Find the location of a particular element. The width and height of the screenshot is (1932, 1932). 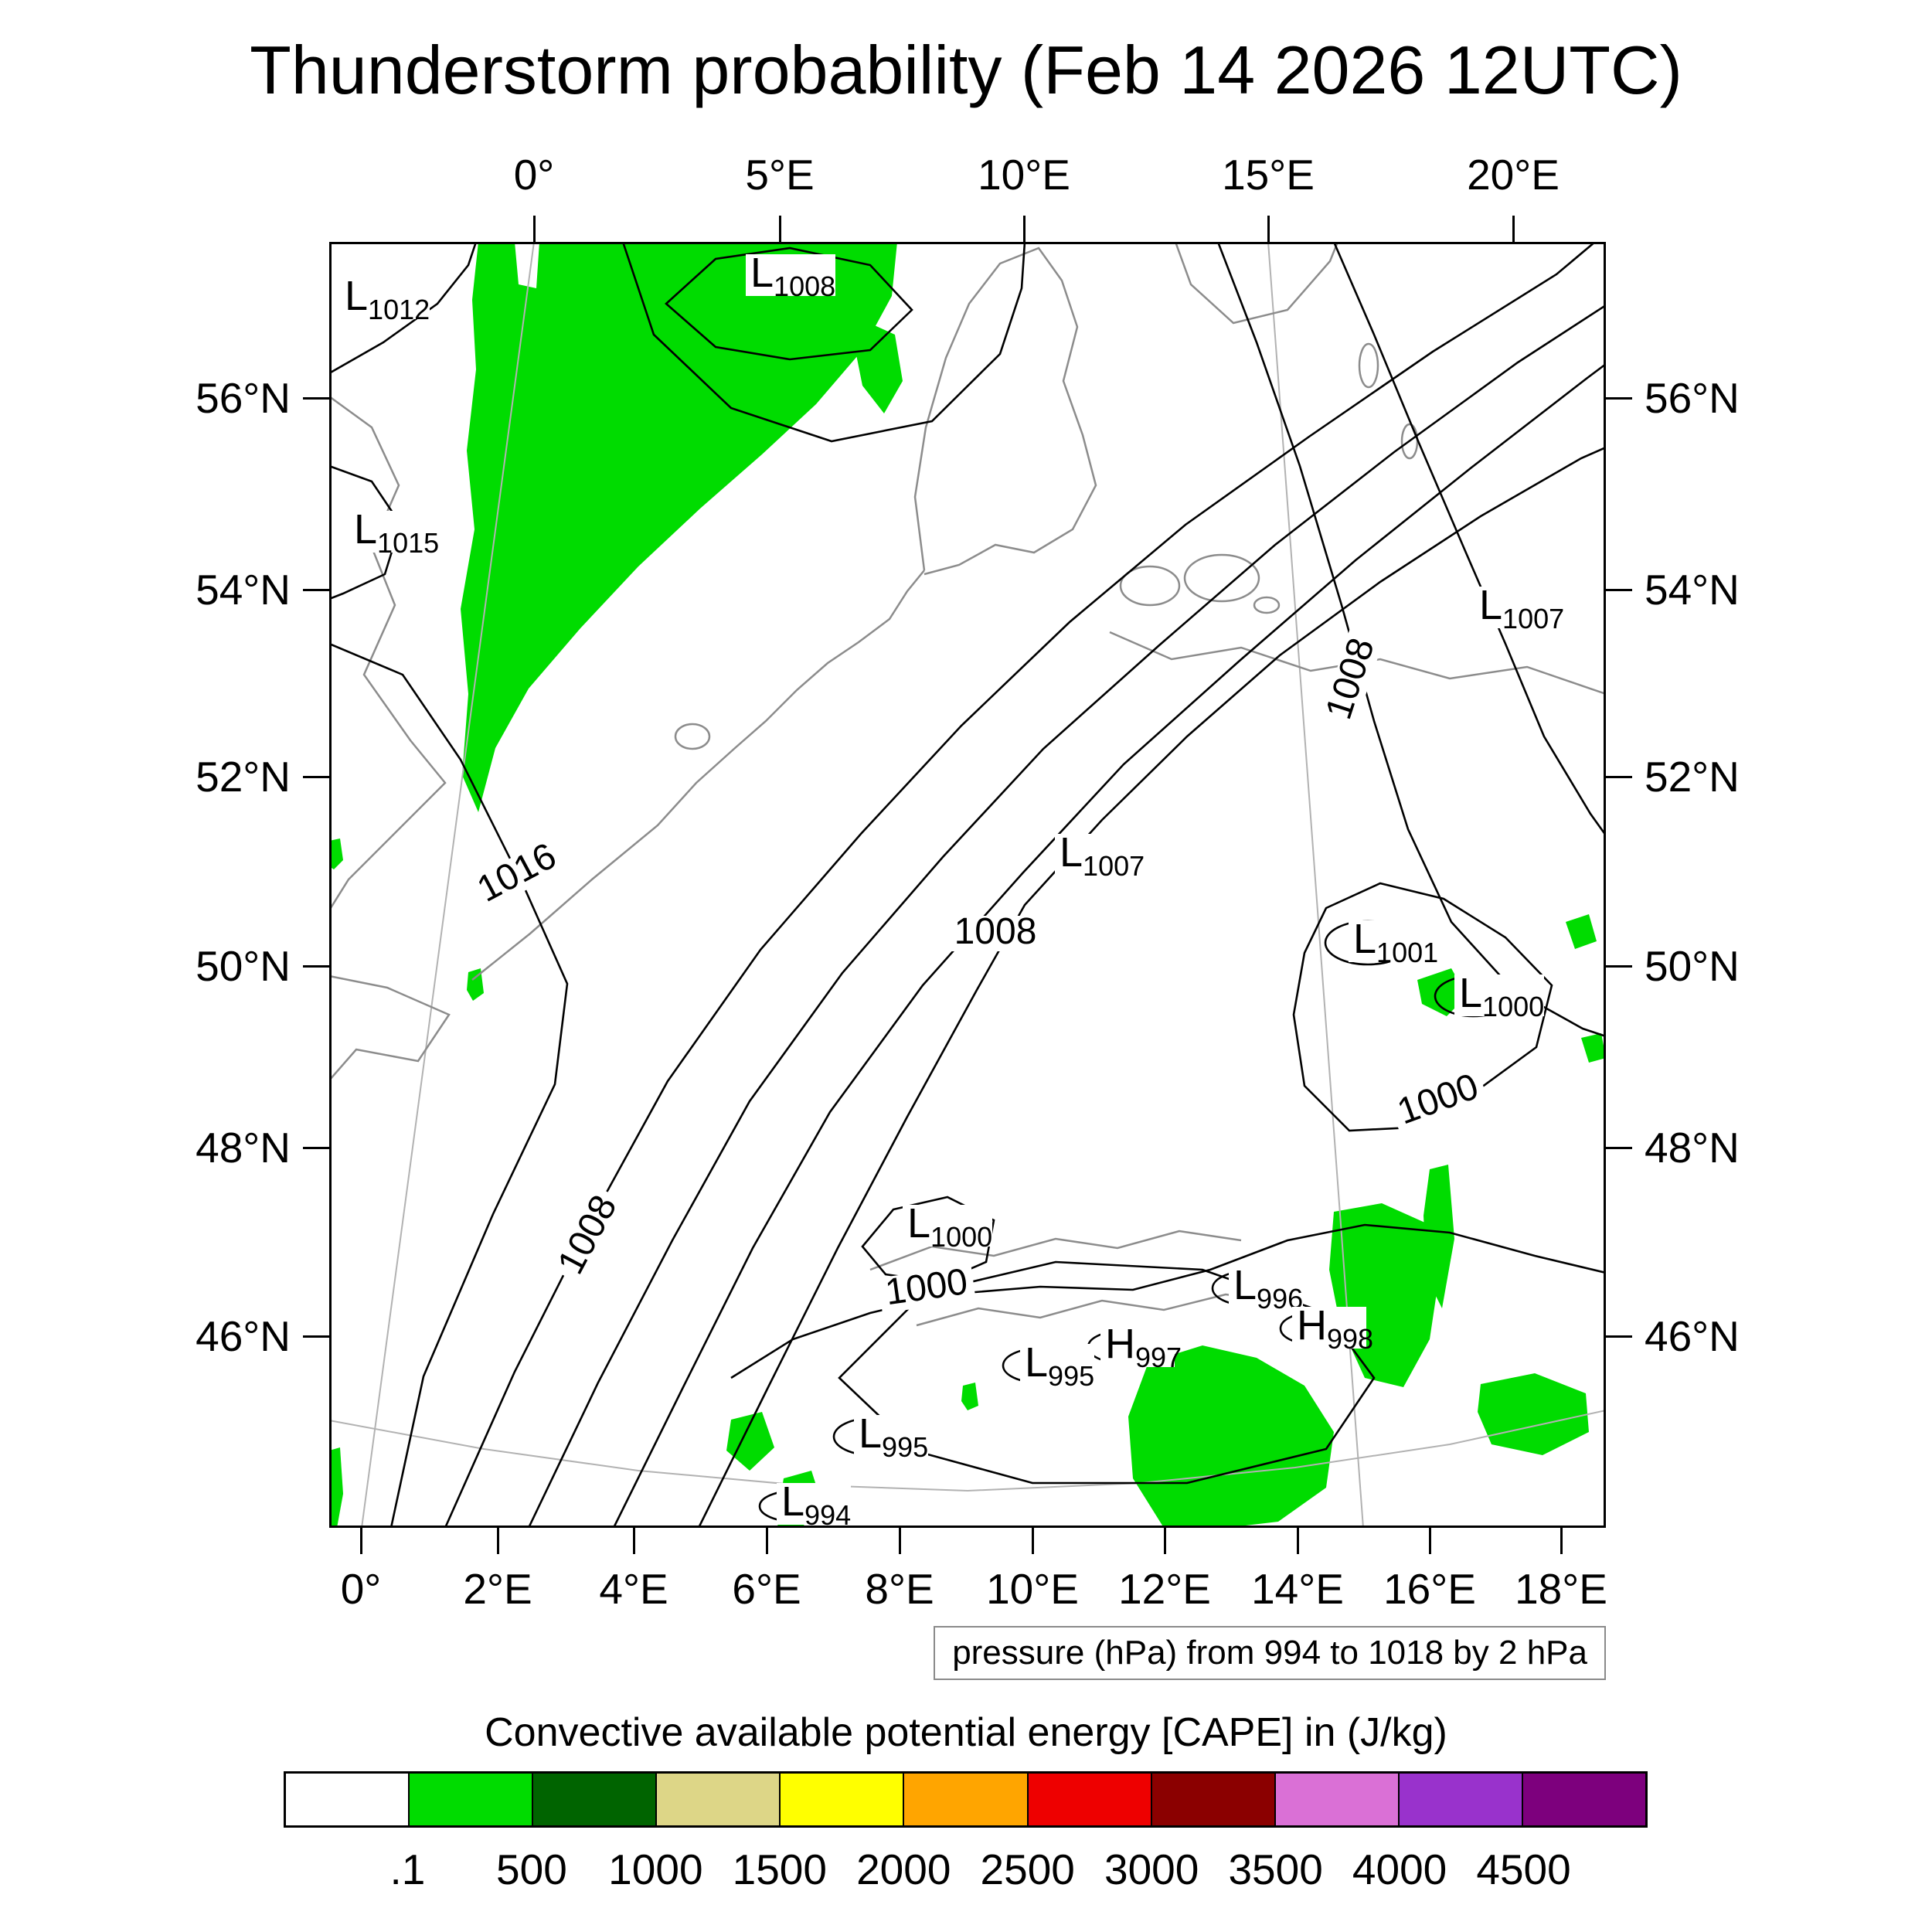

pressure-center-high: H997 is located at coordinates (1141, 1347).